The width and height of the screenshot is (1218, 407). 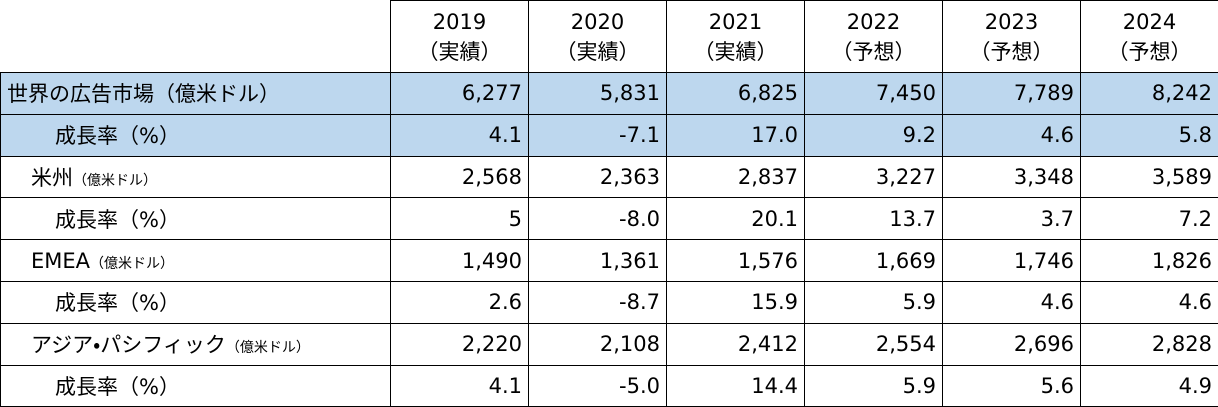 What do you see at coordinates (195, 177) in the screenshot?
I see `row-label-cell: 米州（億米ドル）` at bounding box center [195, 177].